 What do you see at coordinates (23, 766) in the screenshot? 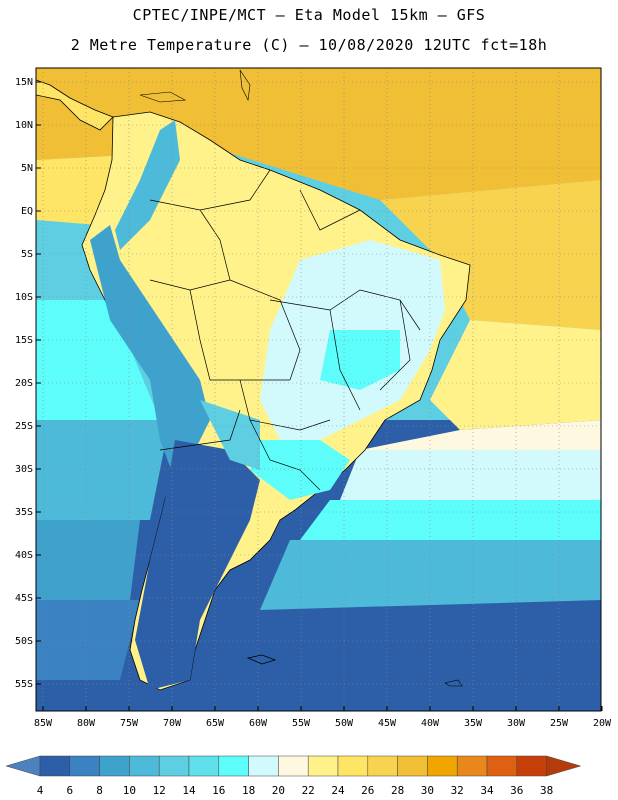
I see `colorbar-arrow-low` at bounding box center [23, 766].